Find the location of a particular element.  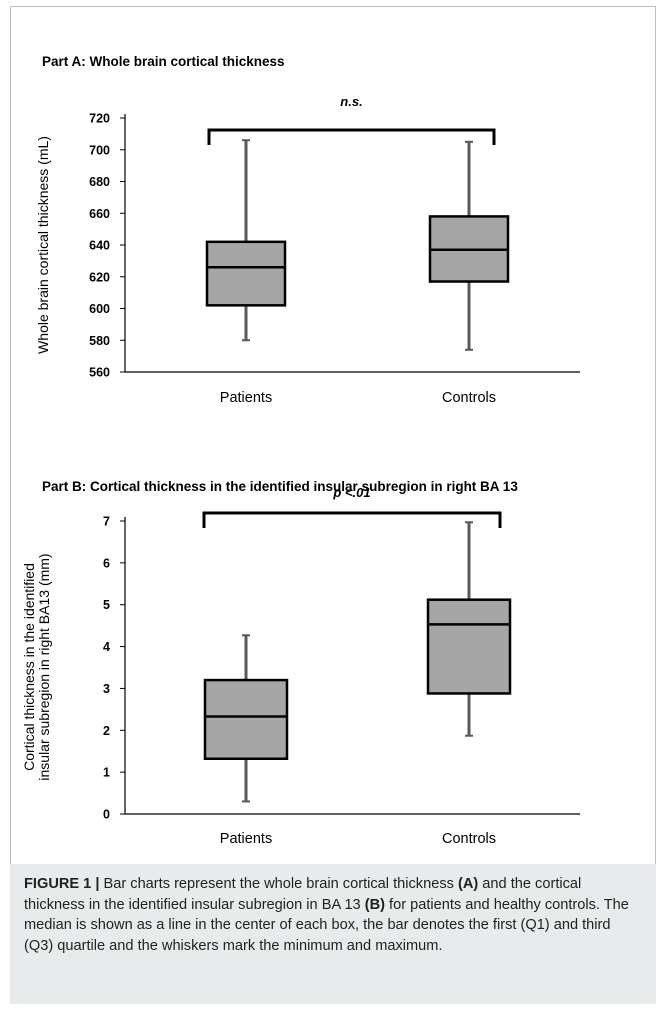

y-tick-label: 600 is located at coordinates (99, 309).